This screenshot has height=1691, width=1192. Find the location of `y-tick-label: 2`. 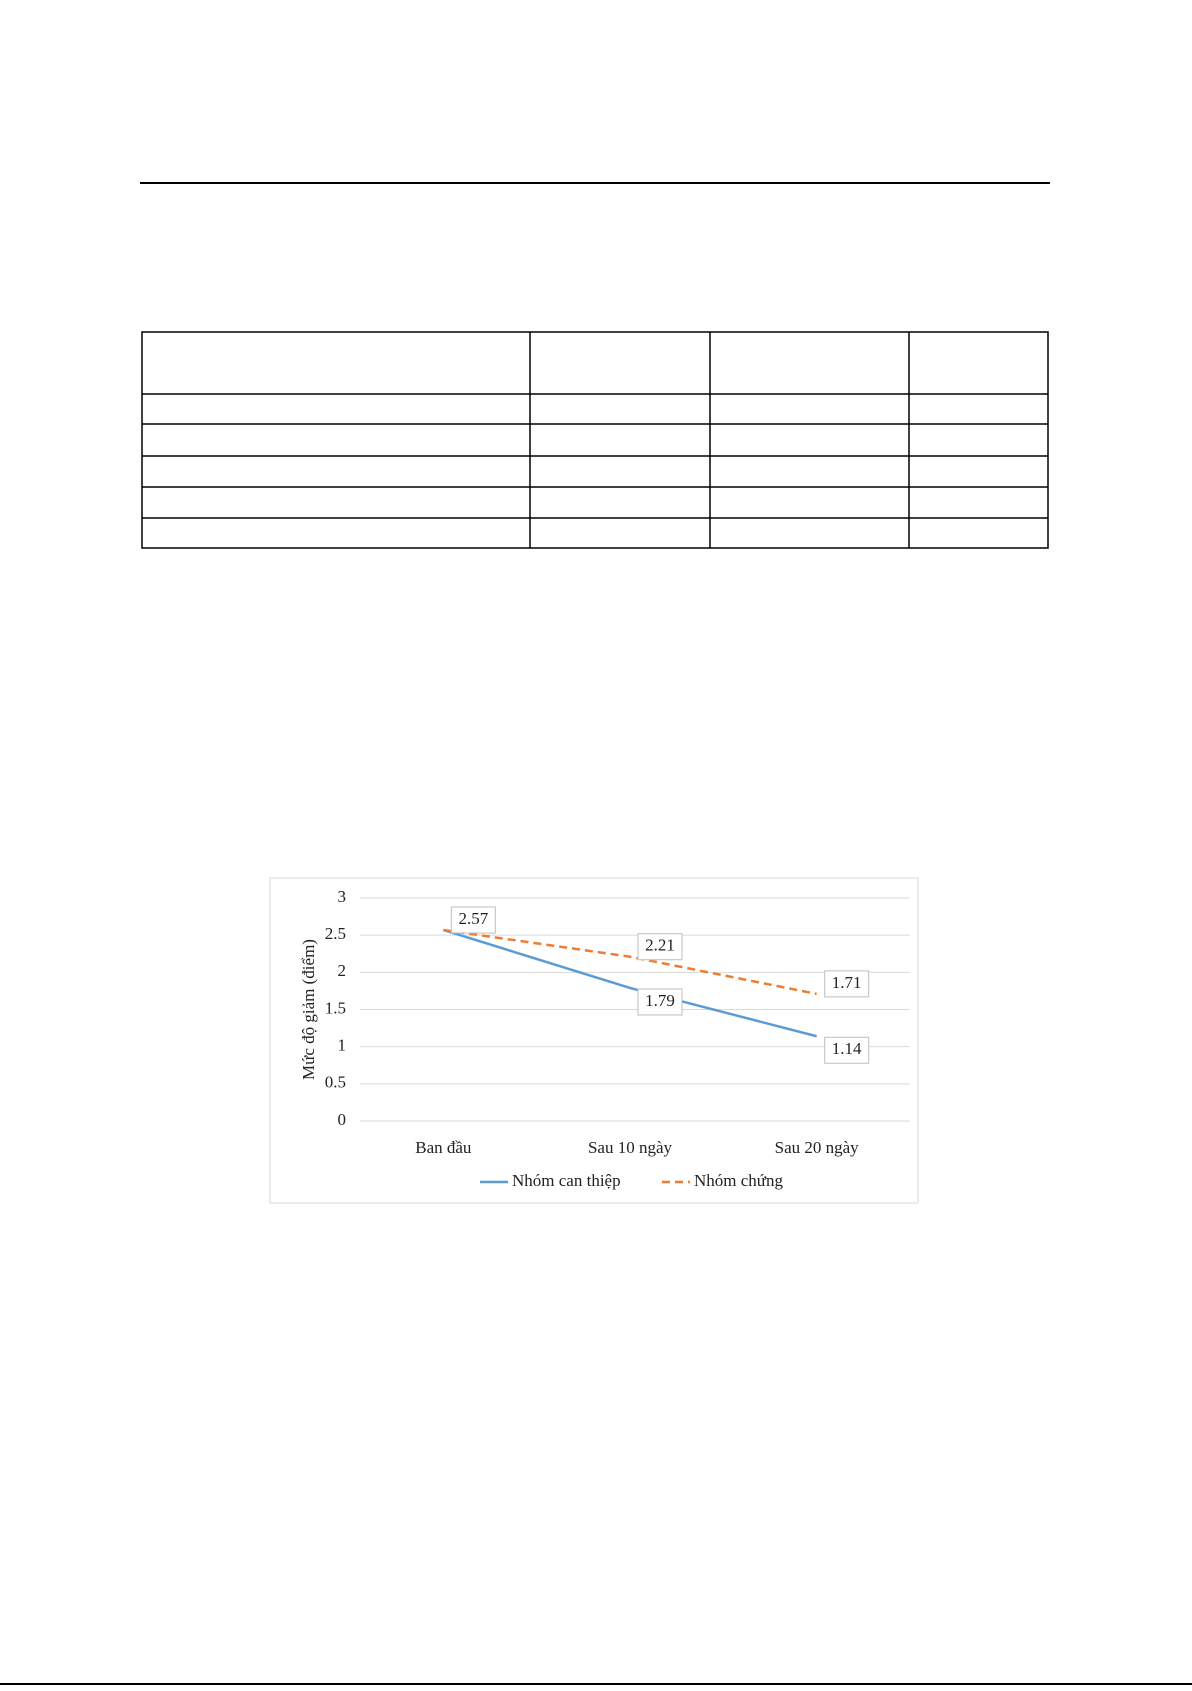

y-tick-label: 2 is located at coordinates (342, 970).